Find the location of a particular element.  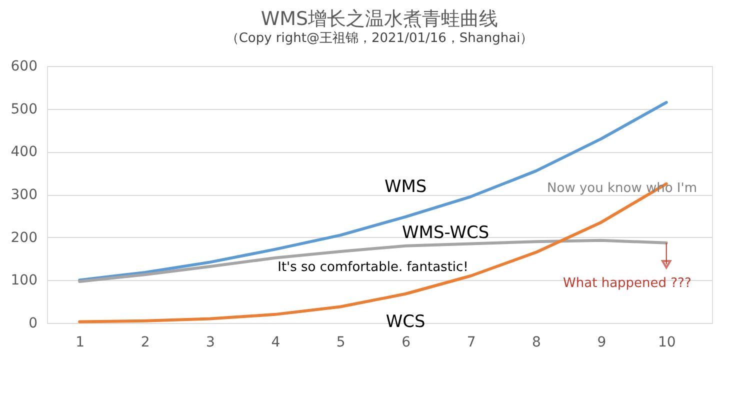

x-tick-label: 2 is located at coordinates (145, 342).